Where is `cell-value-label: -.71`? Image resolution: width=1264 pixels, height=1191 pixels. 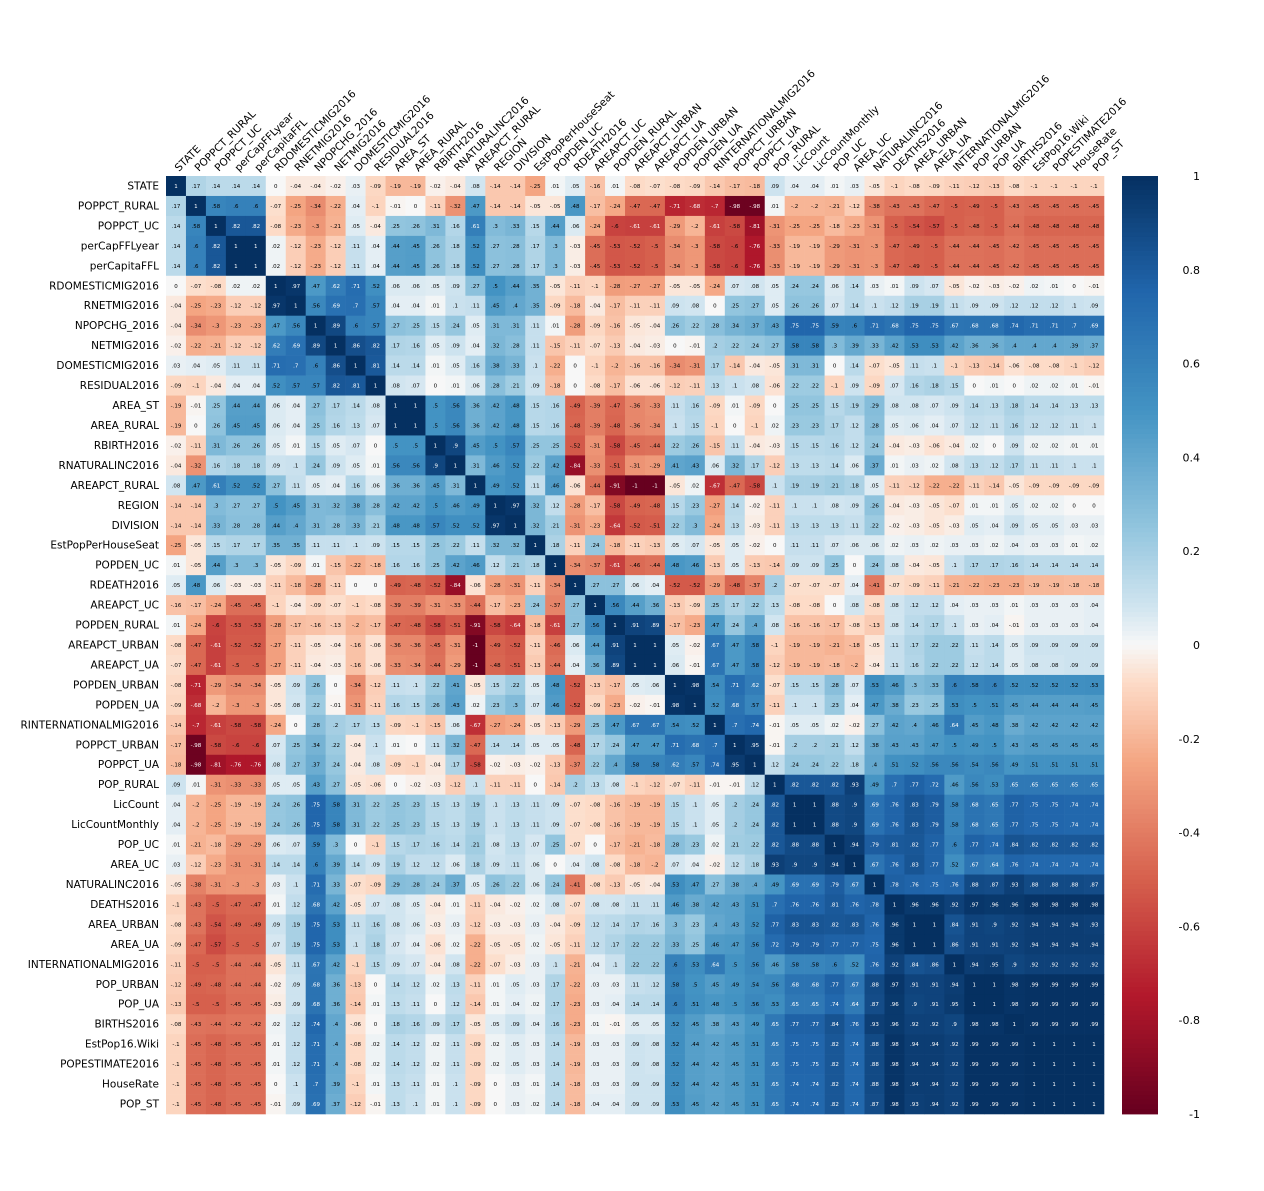 cell-value-label: -.71 is located at coordinates (675, 207).